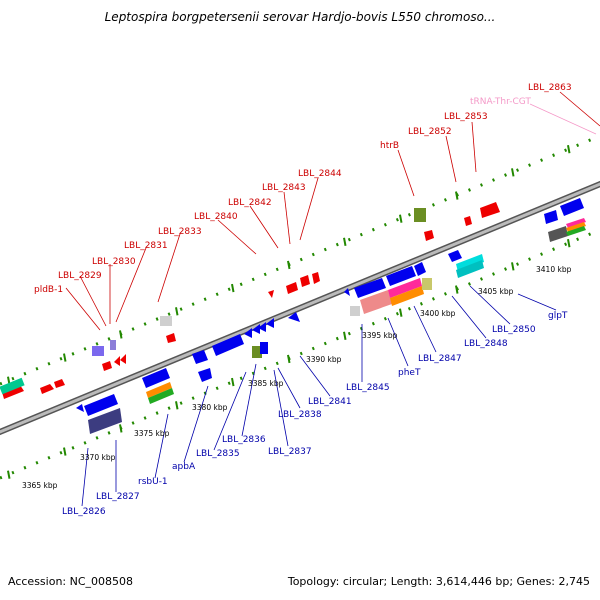 This screenshot has height=600, width=600. I want to click on gene-label: LBL_2837, so click(290, 452).